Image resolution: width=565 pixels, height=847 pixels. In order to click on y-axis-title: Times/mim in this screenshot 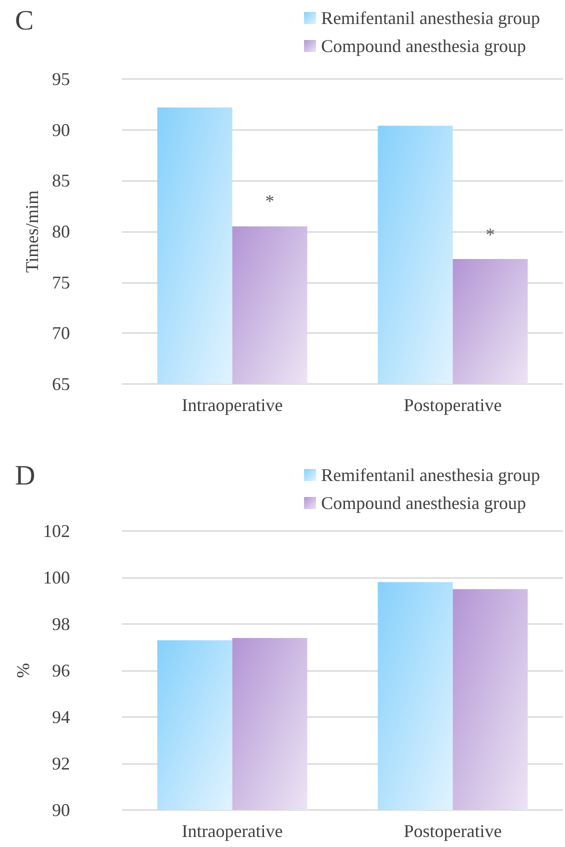, I will do `click(32, 231)`.